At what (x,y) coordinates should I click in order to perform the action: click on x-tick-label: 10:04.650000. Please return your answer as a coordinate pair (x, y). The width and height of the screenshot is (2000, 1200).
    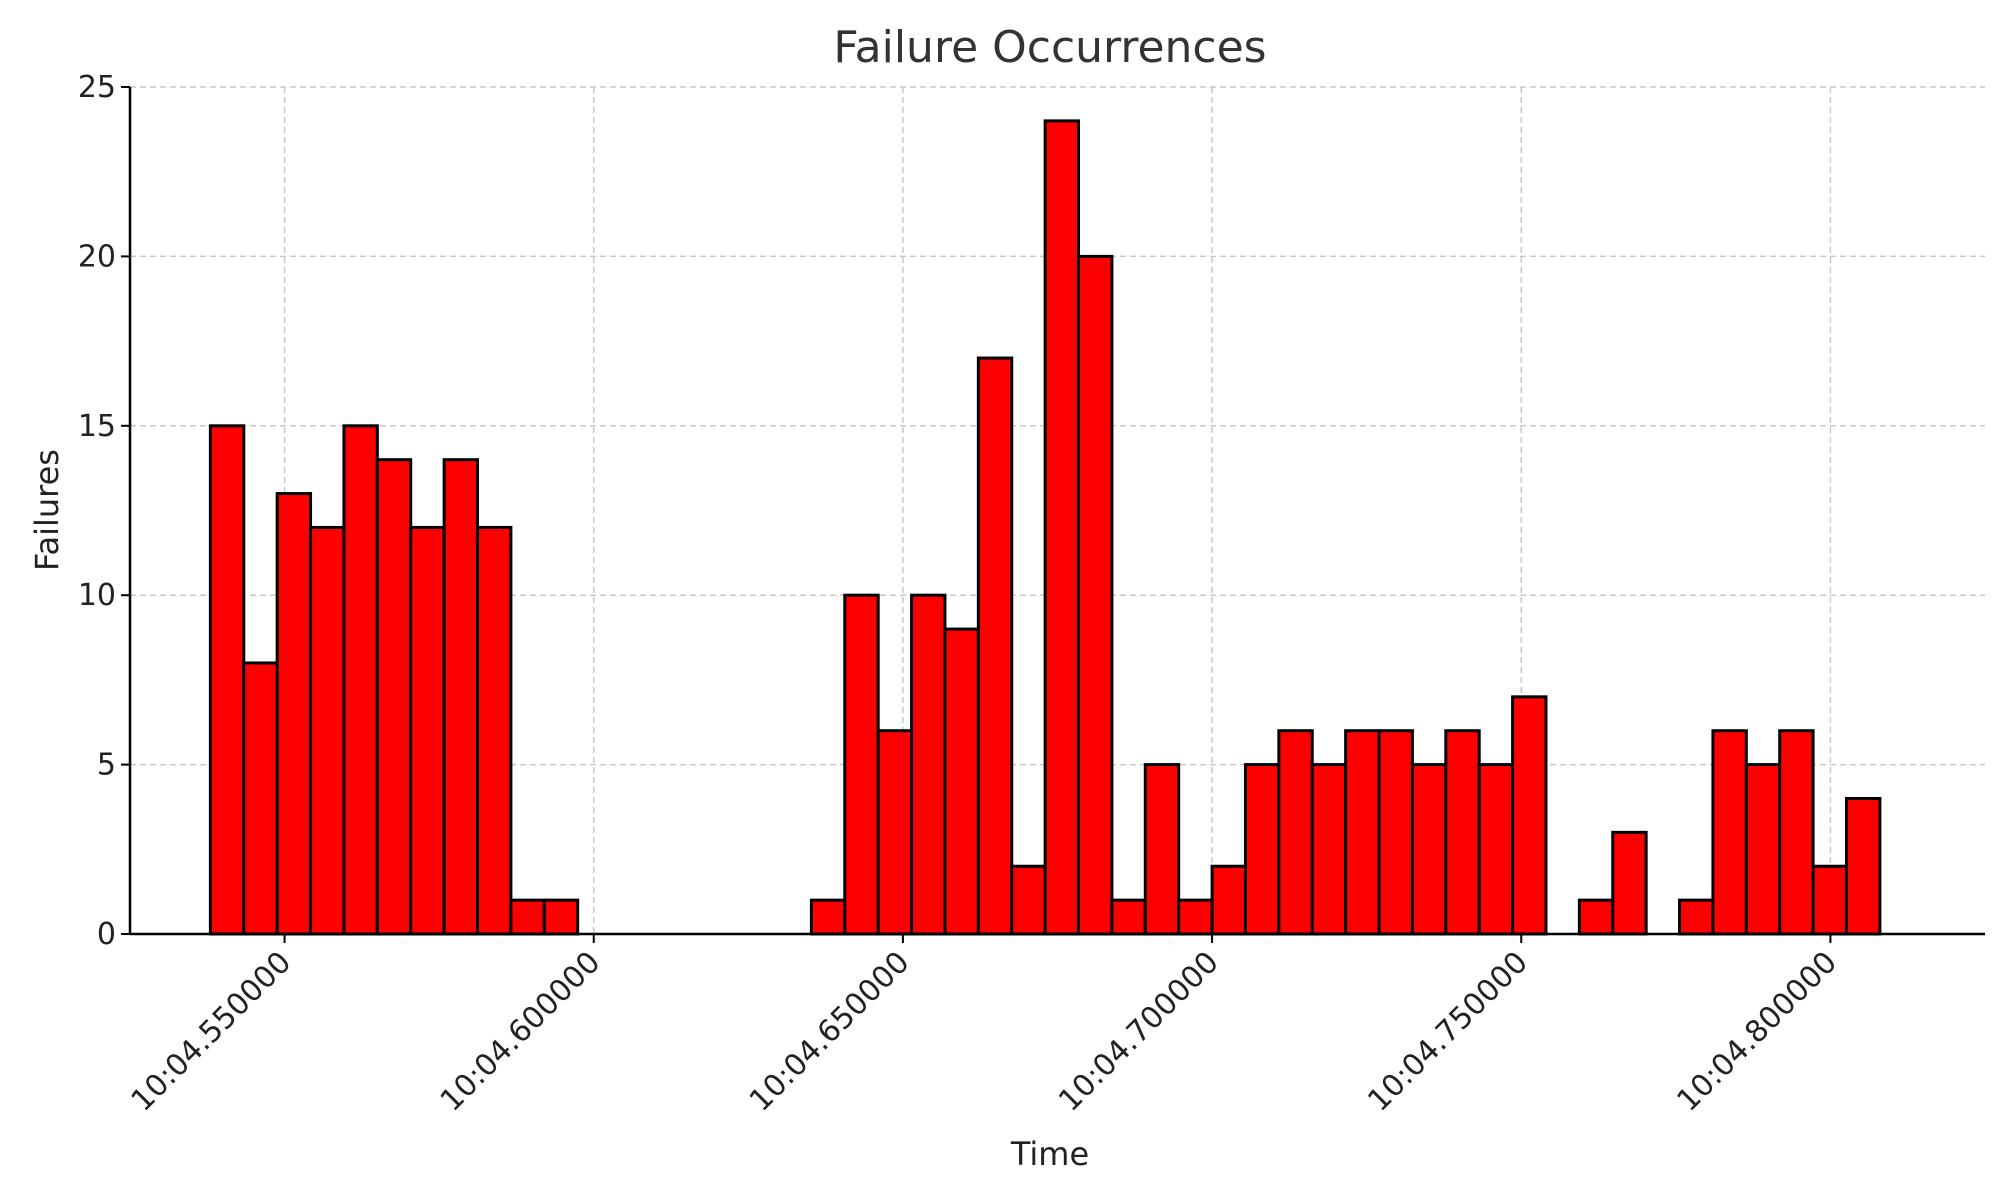
    Looking at the image, I should click on (830, 1032).